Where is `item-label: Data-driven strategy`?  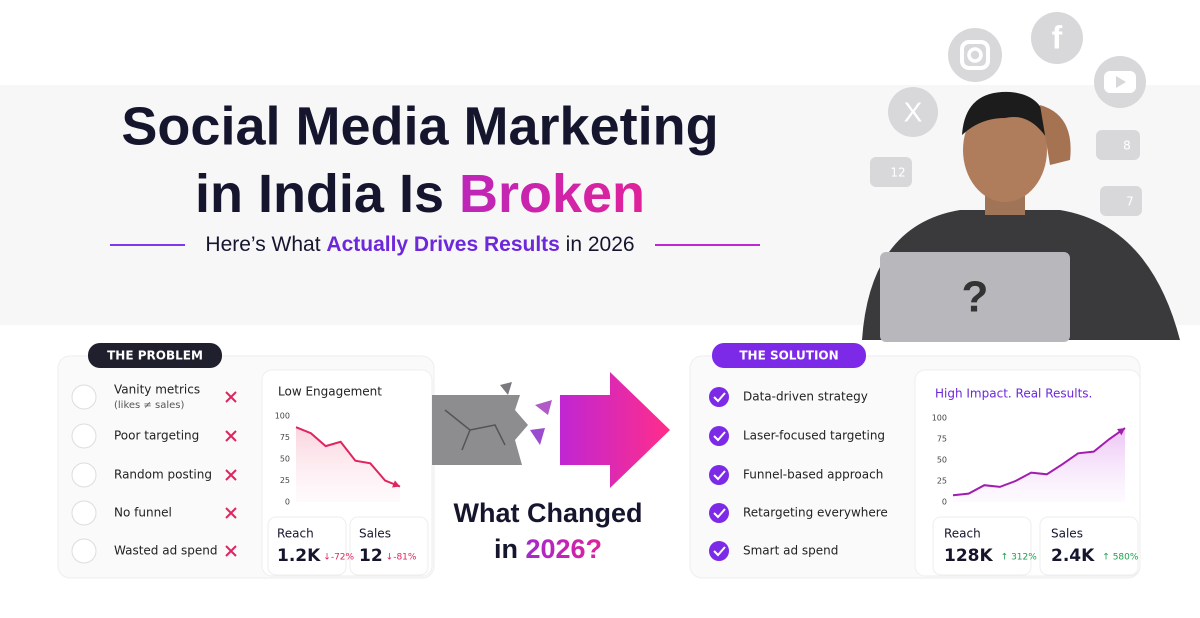 item-label: Data-driven strategy is located at coordinates (805, 397).